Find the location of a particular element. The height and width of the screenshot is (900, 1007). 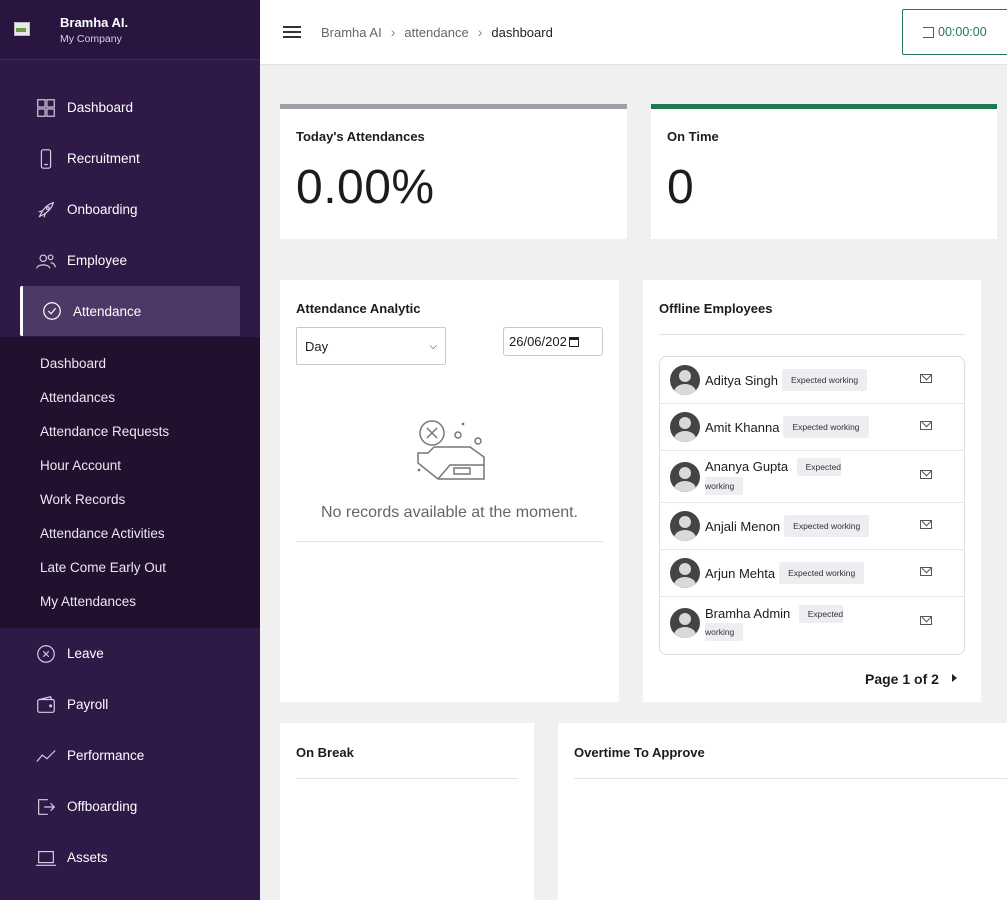

date-input: 26/06/202 is located at coordinates (553, 341).